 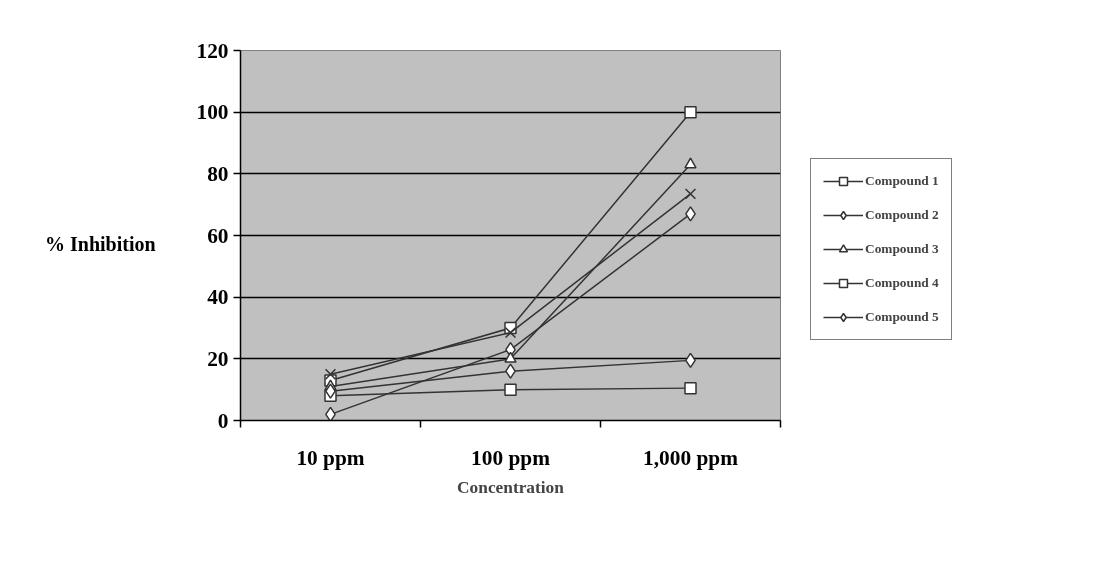 What do you see at coordinates (691, 457) in the screenshot?
I see `x-tick-label: 1,000 ppm` at bounding box center [691, 457].